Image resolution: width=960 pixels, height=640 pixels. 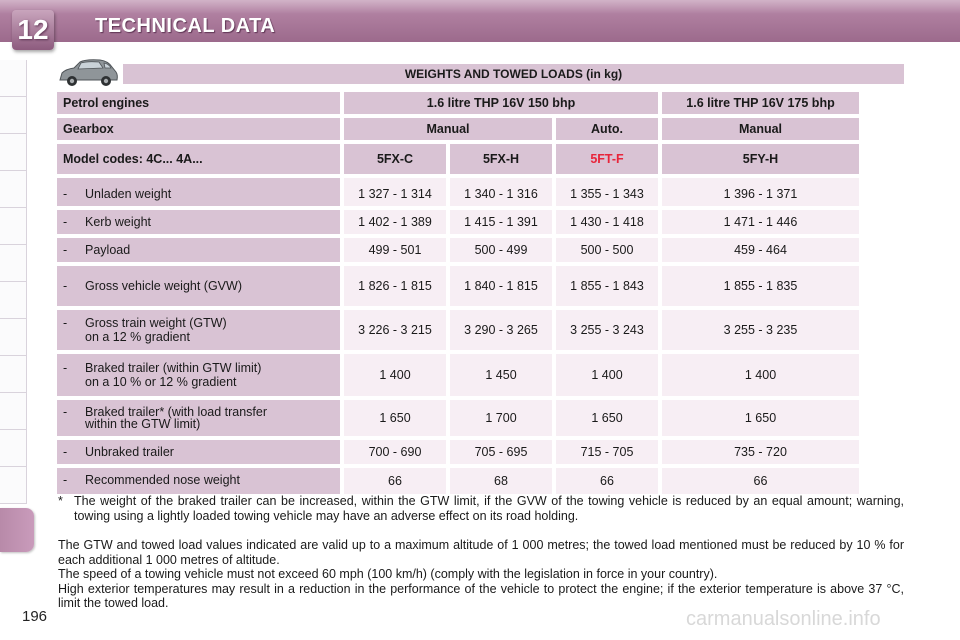 I want to click on table-cell: 500 - 500, so click(x=607, y=250).